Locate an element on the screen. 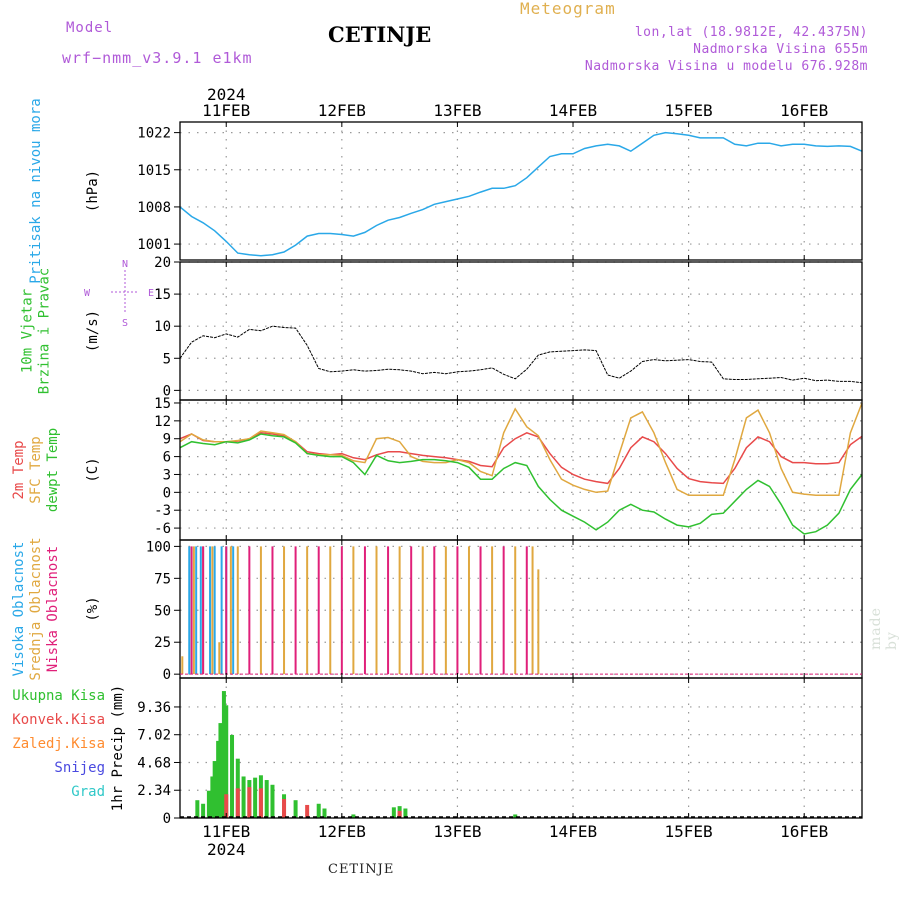 Image resolution: width=900 pixels, height=900 pixels. x-tick-label-top: 15FEB is located at coordinates (689, 110).